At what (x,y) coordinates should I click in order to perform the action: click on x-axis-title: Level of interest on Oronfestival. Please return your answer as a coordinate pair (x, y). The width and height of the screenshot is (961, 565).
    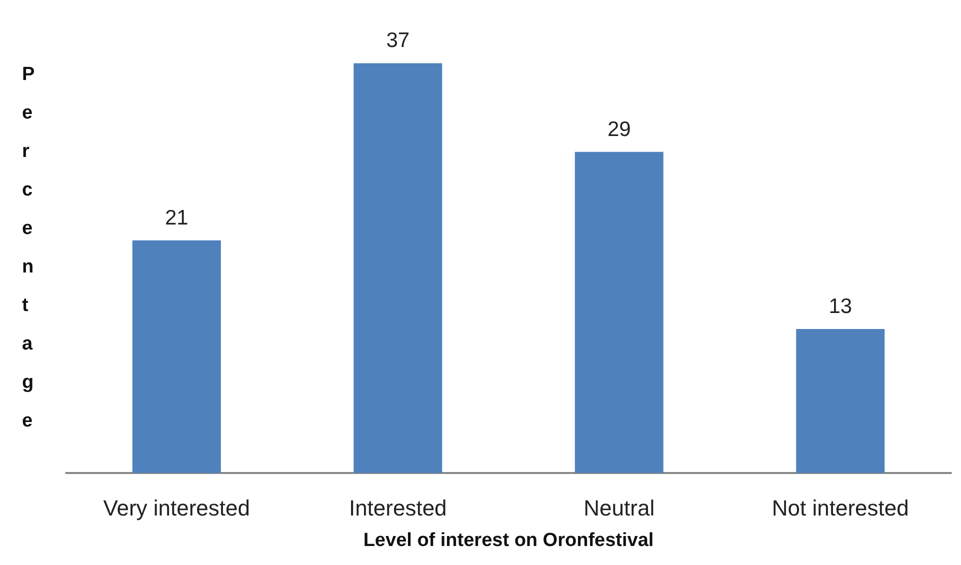
    Looking at the image, I should click on (508, 540).